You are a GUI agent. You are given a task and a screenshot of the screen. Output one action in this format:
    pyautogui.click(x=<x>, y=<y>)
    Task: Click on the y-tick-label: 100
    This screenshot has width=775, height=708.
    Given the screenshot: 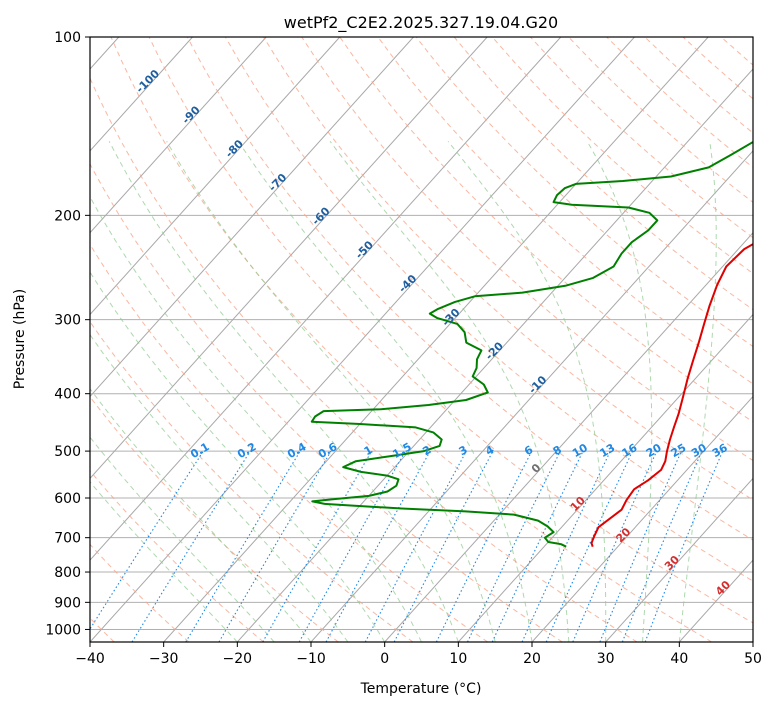 What is the action you would take?
    pyautogui.click(x=67, y=38)
    